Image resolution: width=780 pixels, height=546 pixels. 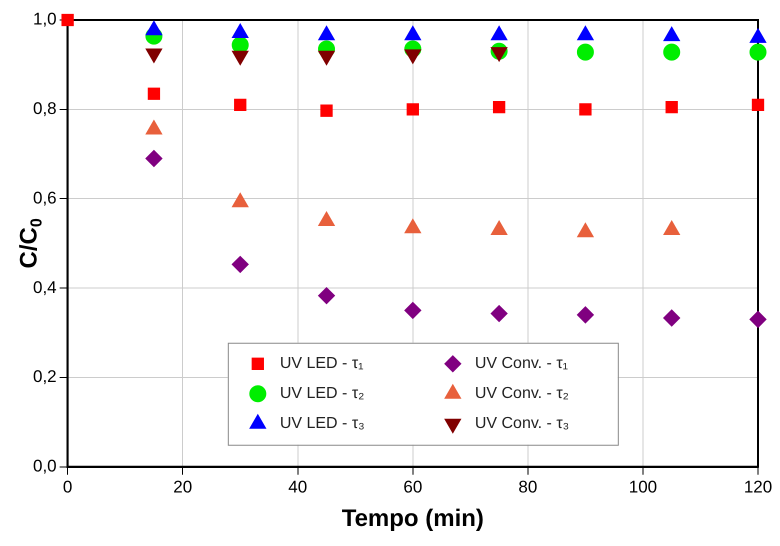 I want to click on x-tick-label: 80, so click(x=528, y=487).